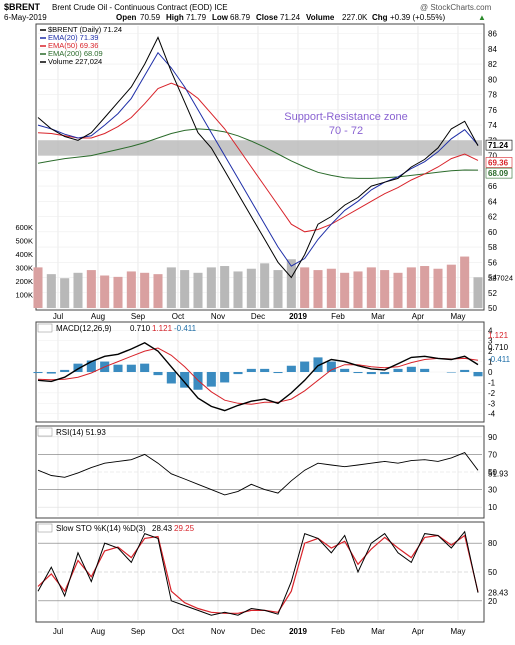 The height and width of the screenshot is (645, 515). Describe the element at coordinates (378, 316) in the screenshot. I see `month-label-top: Mar` at that location.